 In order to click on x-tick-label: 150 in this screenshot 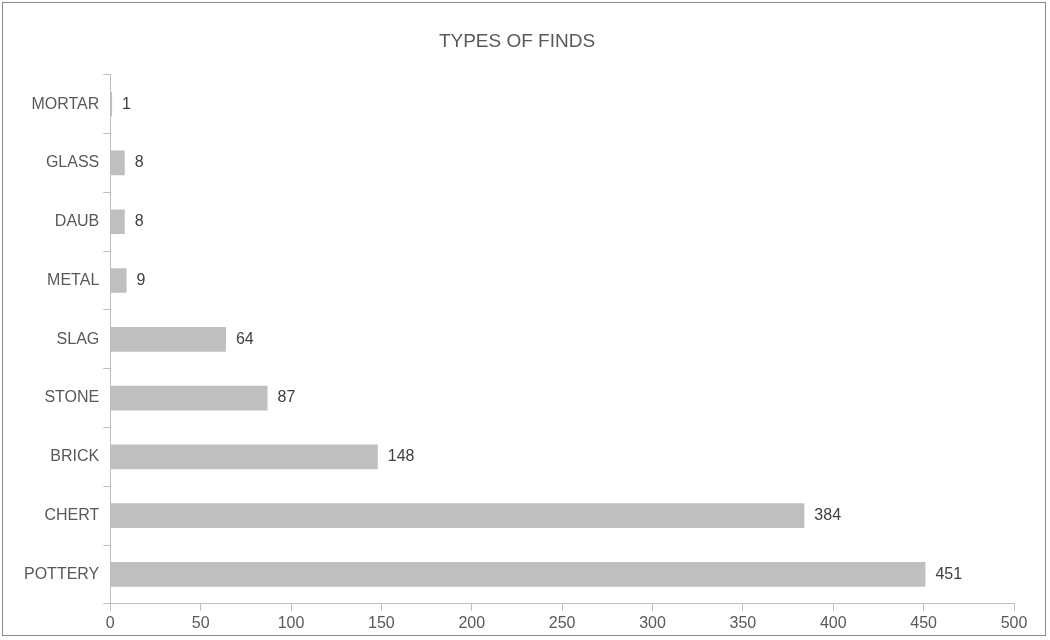, I will do `click(381, 622)`.